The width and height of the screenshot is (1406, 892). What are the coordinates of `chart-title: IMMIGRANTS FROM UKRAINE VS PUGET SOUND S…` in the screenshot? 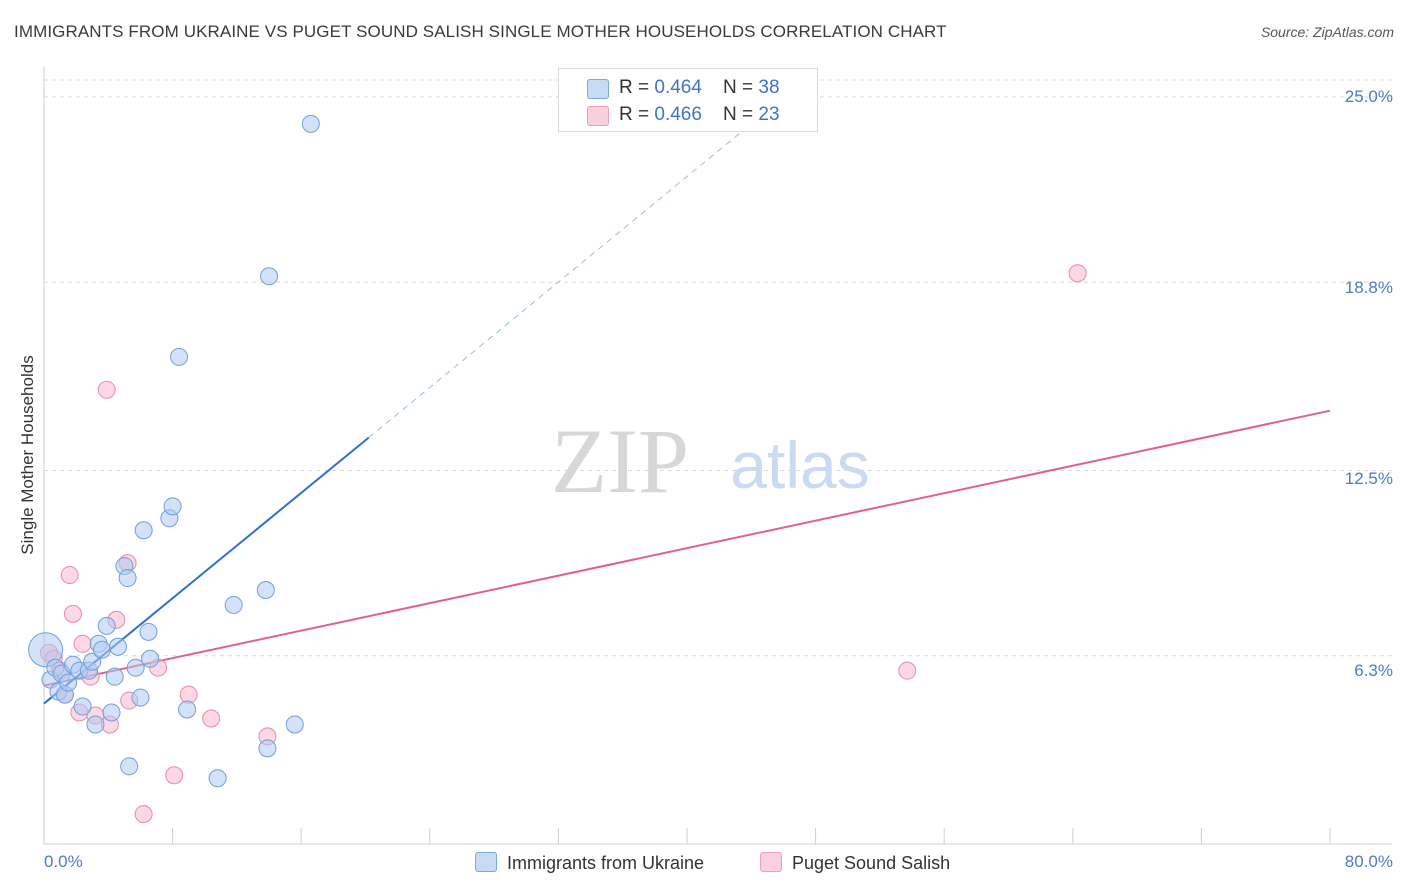 It's located at (480, 31).